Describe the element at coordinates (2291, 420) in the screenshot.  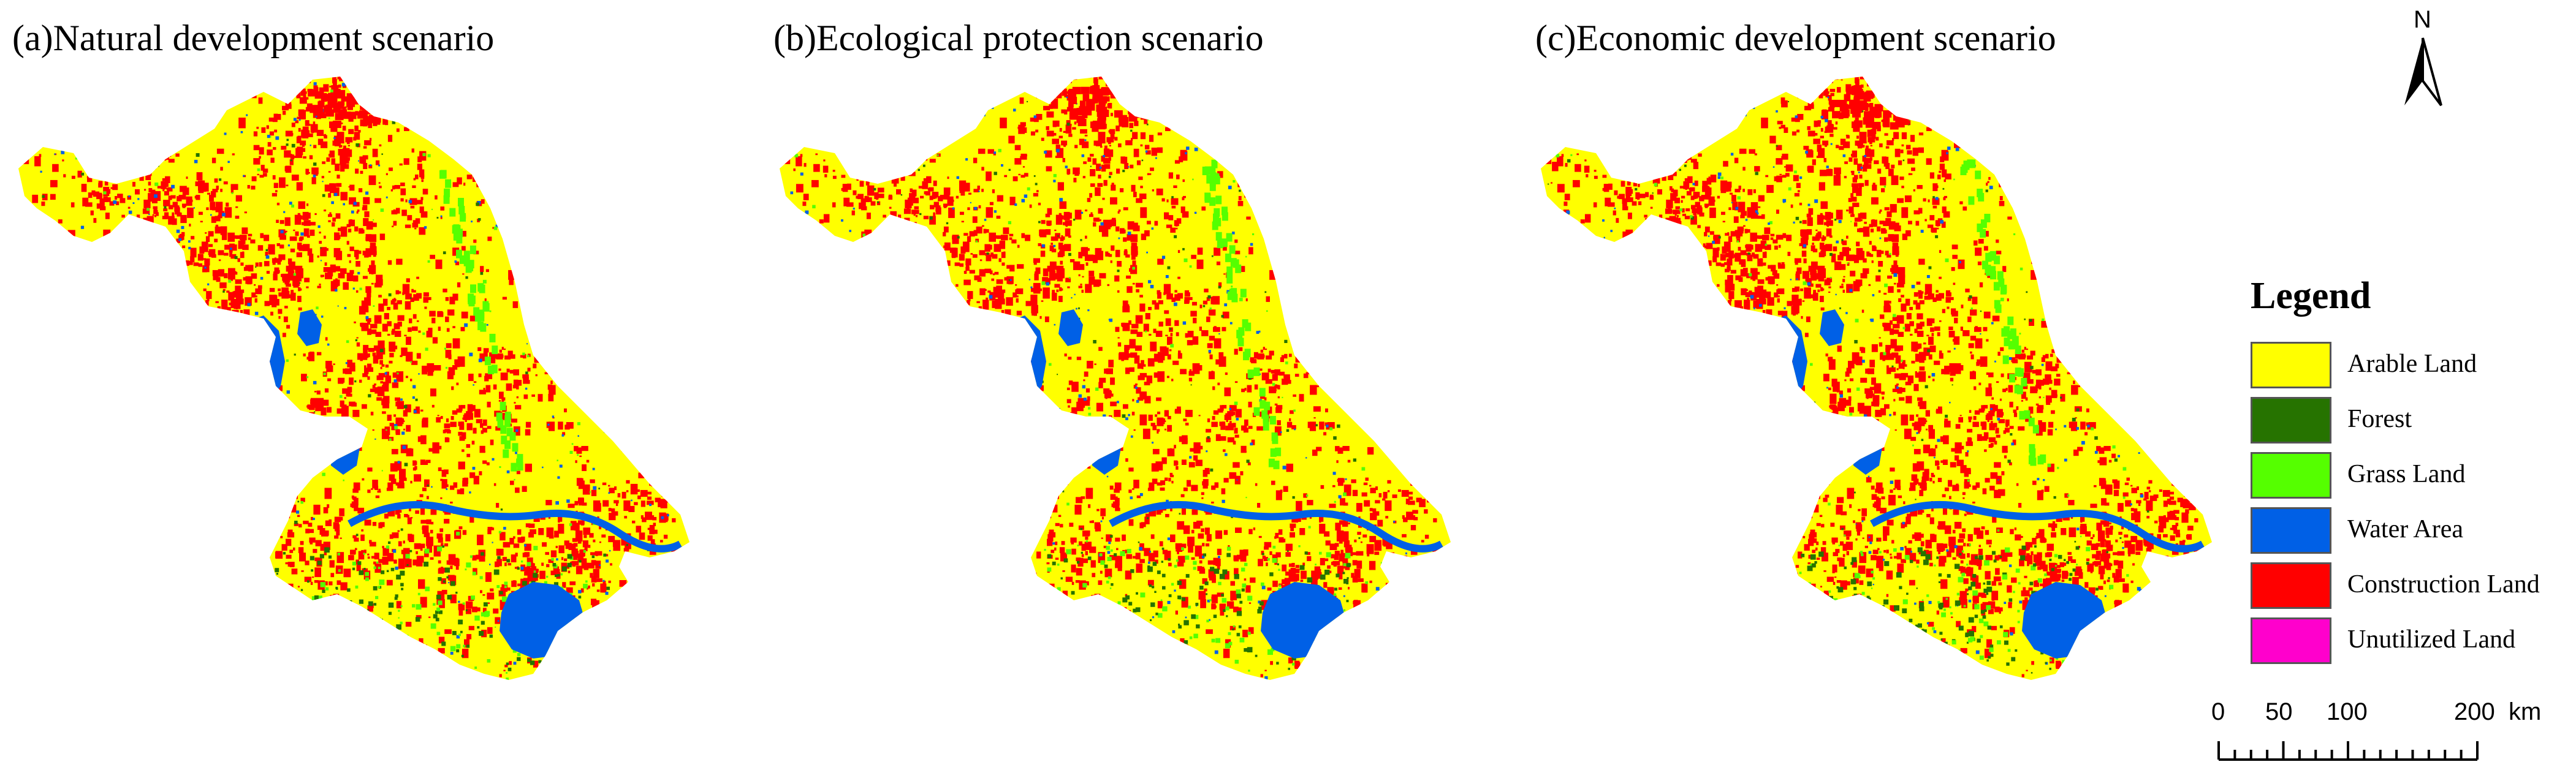
I see `legend-swatch-forest` at that location.